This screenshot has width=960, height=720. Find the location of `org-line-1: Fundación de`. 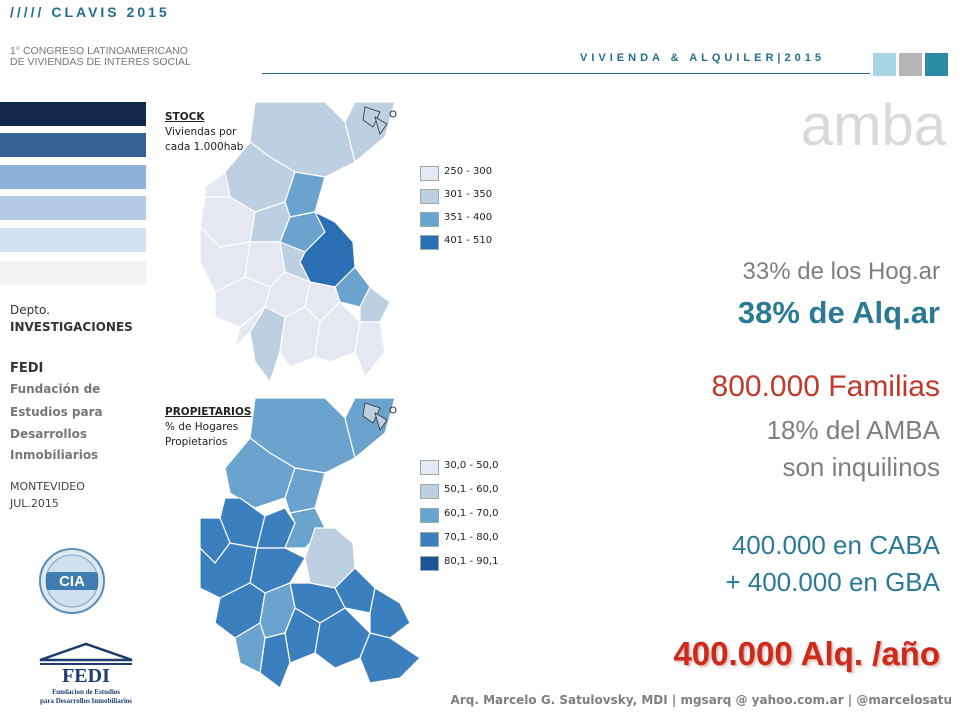

org-line-1: Fundación de is located at coordinates (55, 389).